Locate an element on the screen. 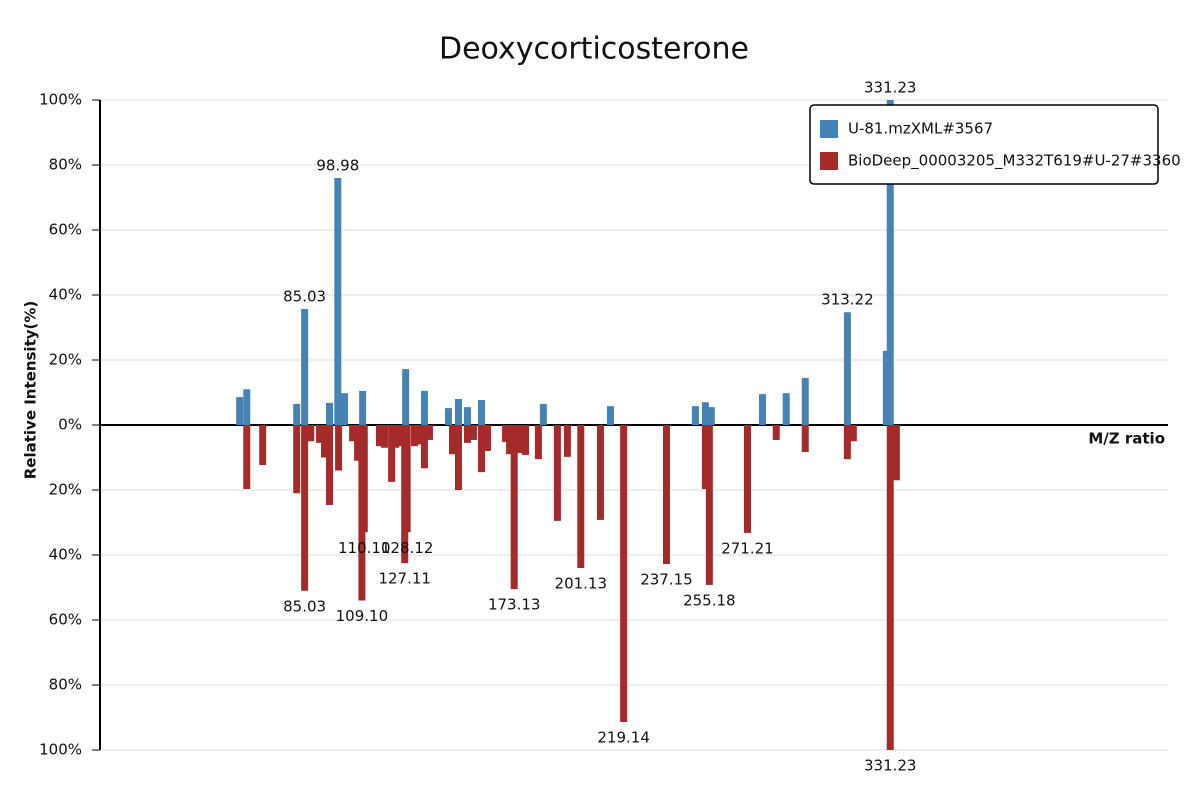 The image size is (1200, 800). peak-label: 127.11 is located at coordinates (404, 579).